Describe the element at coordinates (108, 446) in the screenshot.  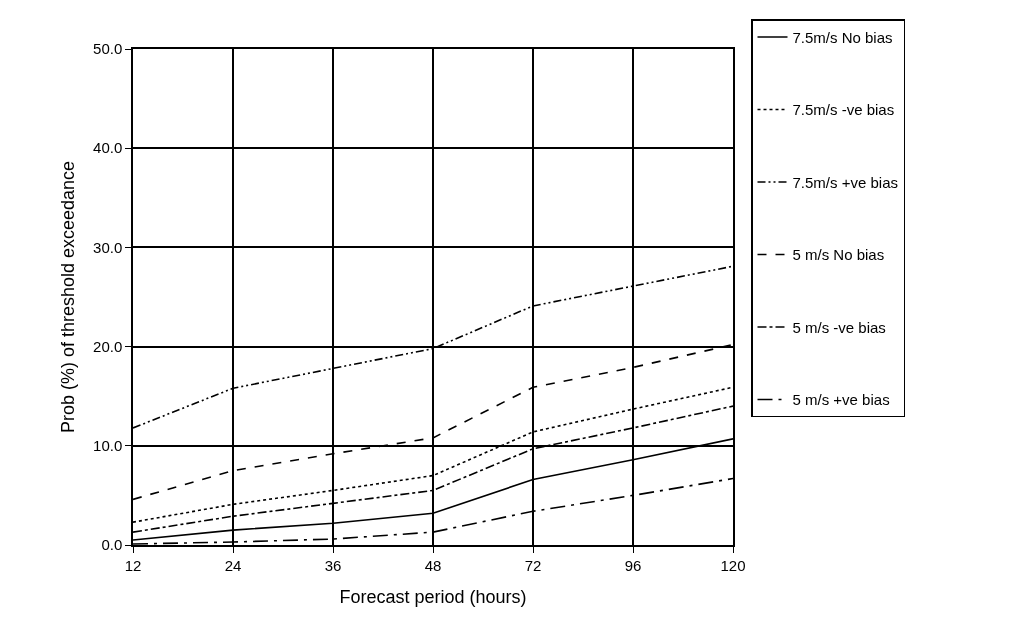
I see `y-tick-label: 10.0` at that location.